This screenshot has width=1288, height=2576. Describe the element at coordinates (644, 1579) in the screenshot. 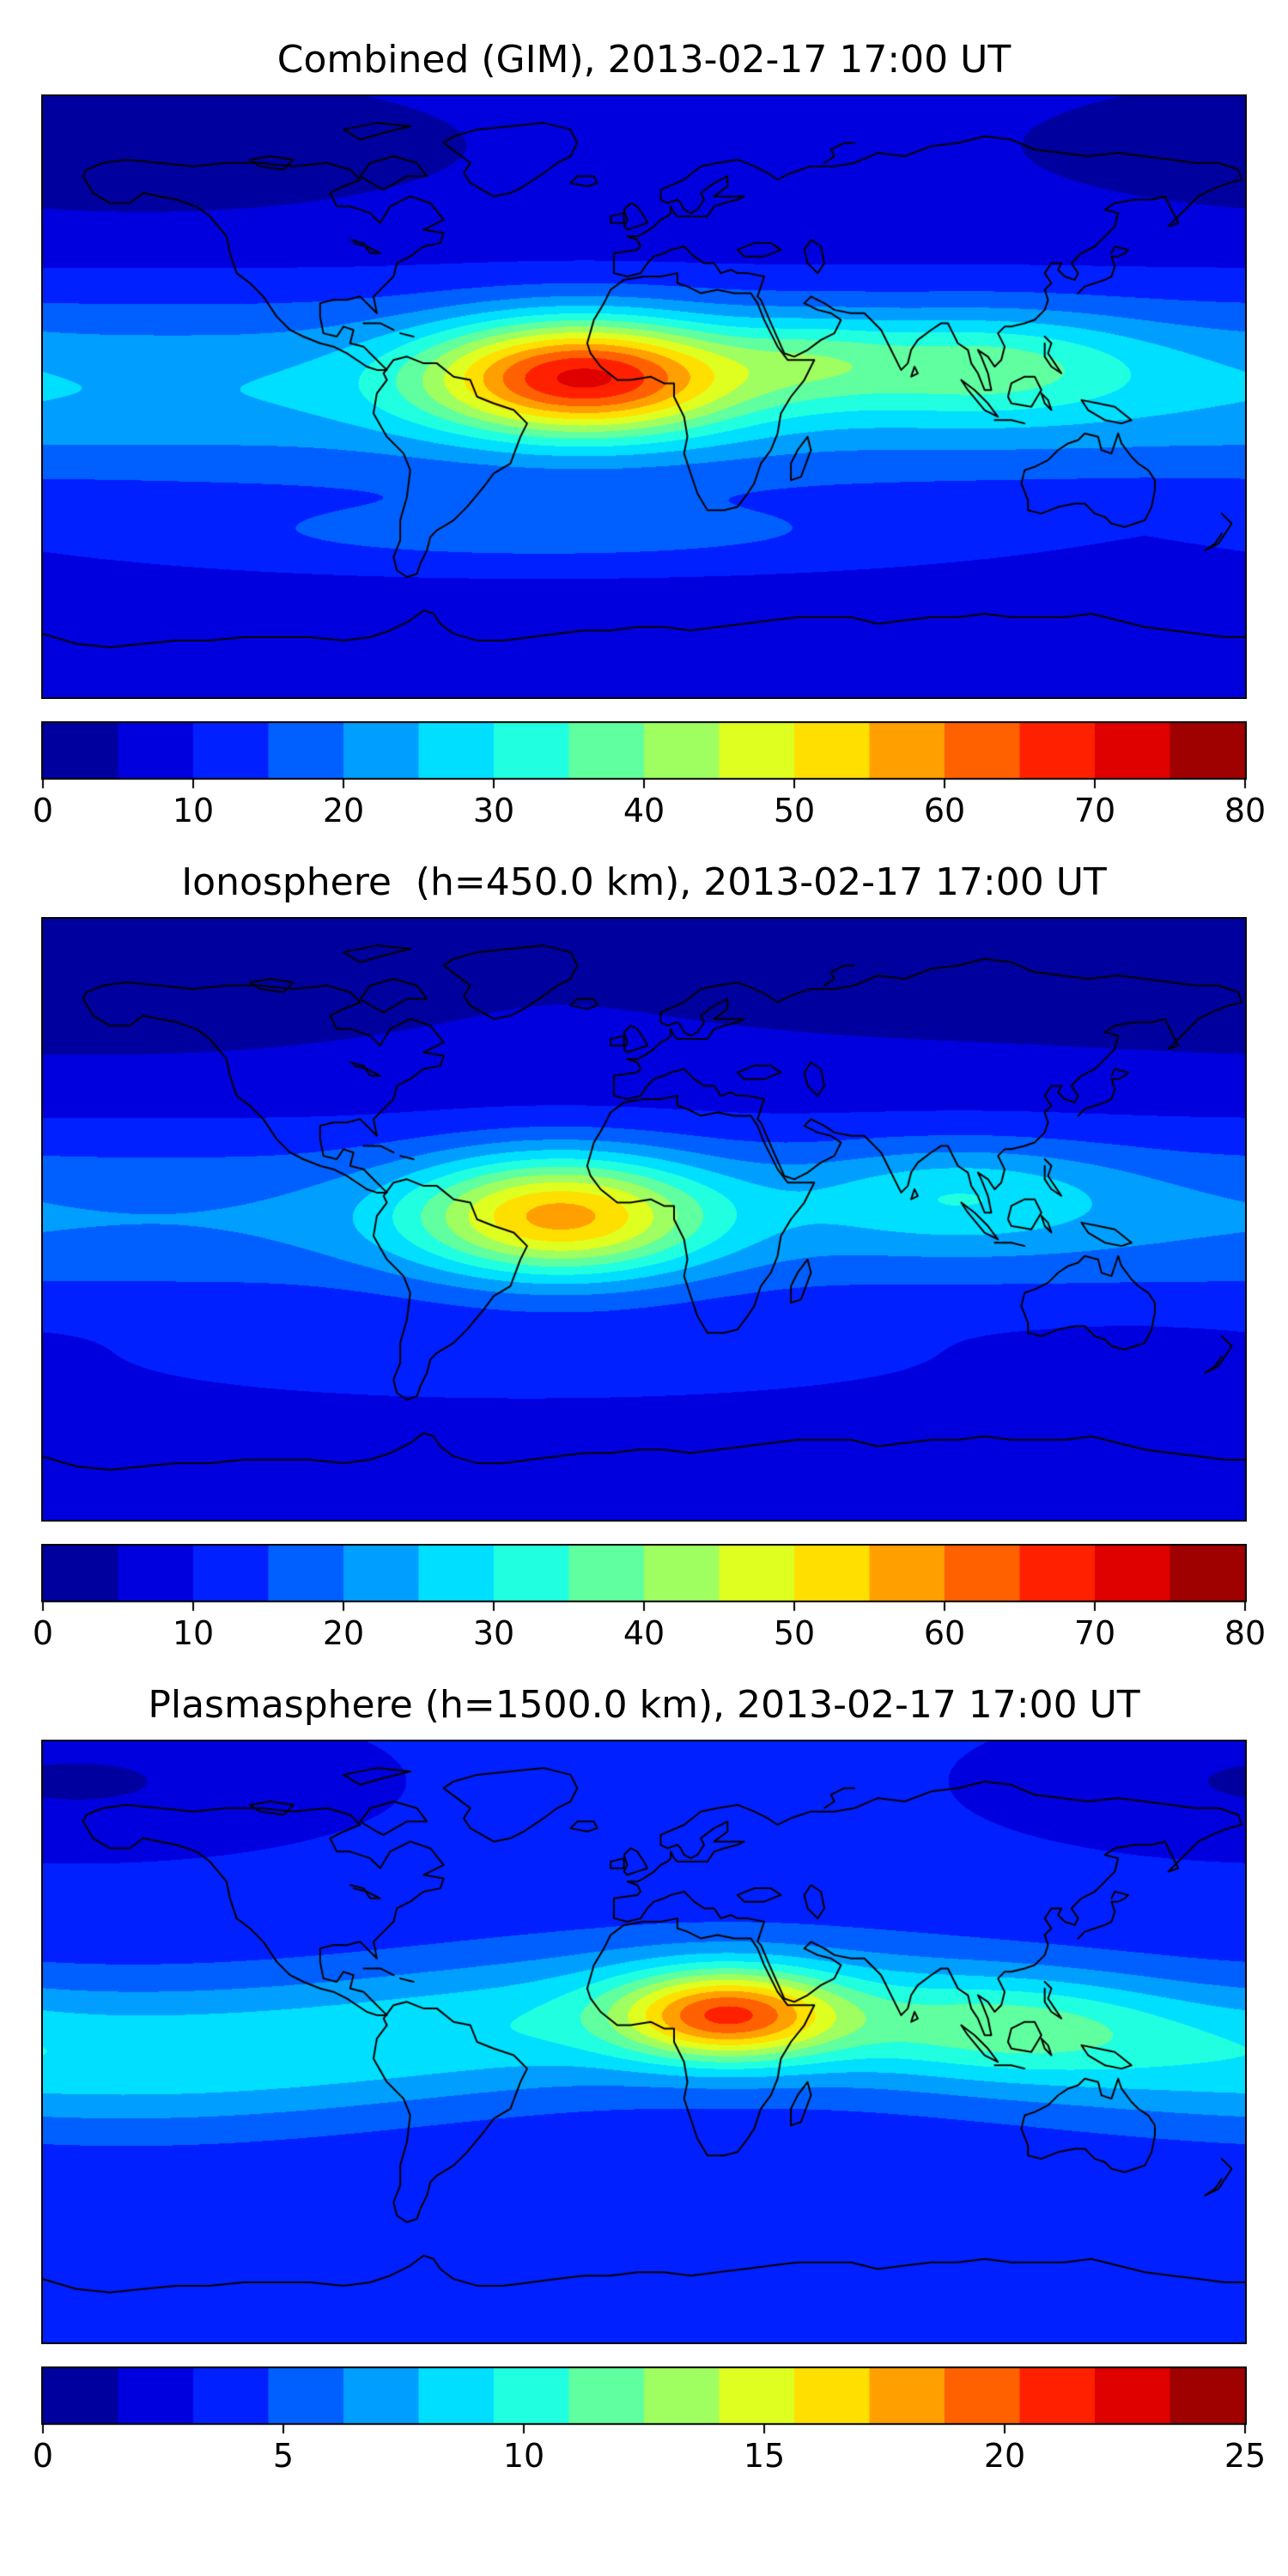

I see `colorbar-canvas-ionosphere` at that location.